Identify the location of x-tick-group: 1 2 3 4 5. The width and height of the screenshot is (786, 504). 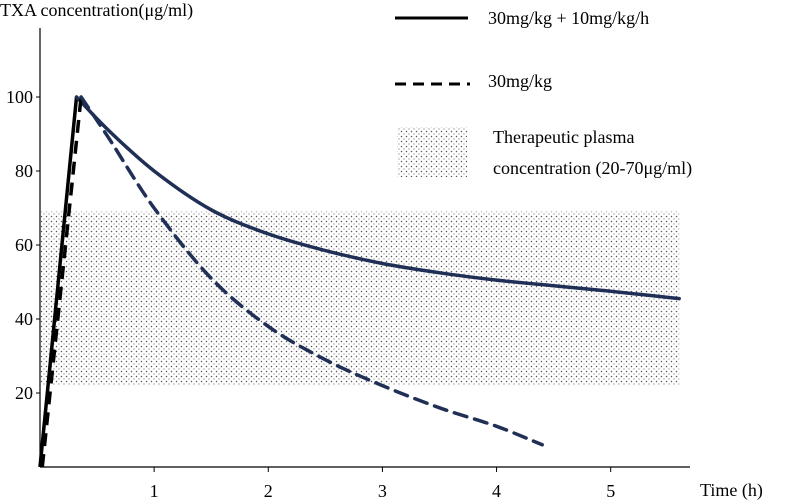
(382, 484).